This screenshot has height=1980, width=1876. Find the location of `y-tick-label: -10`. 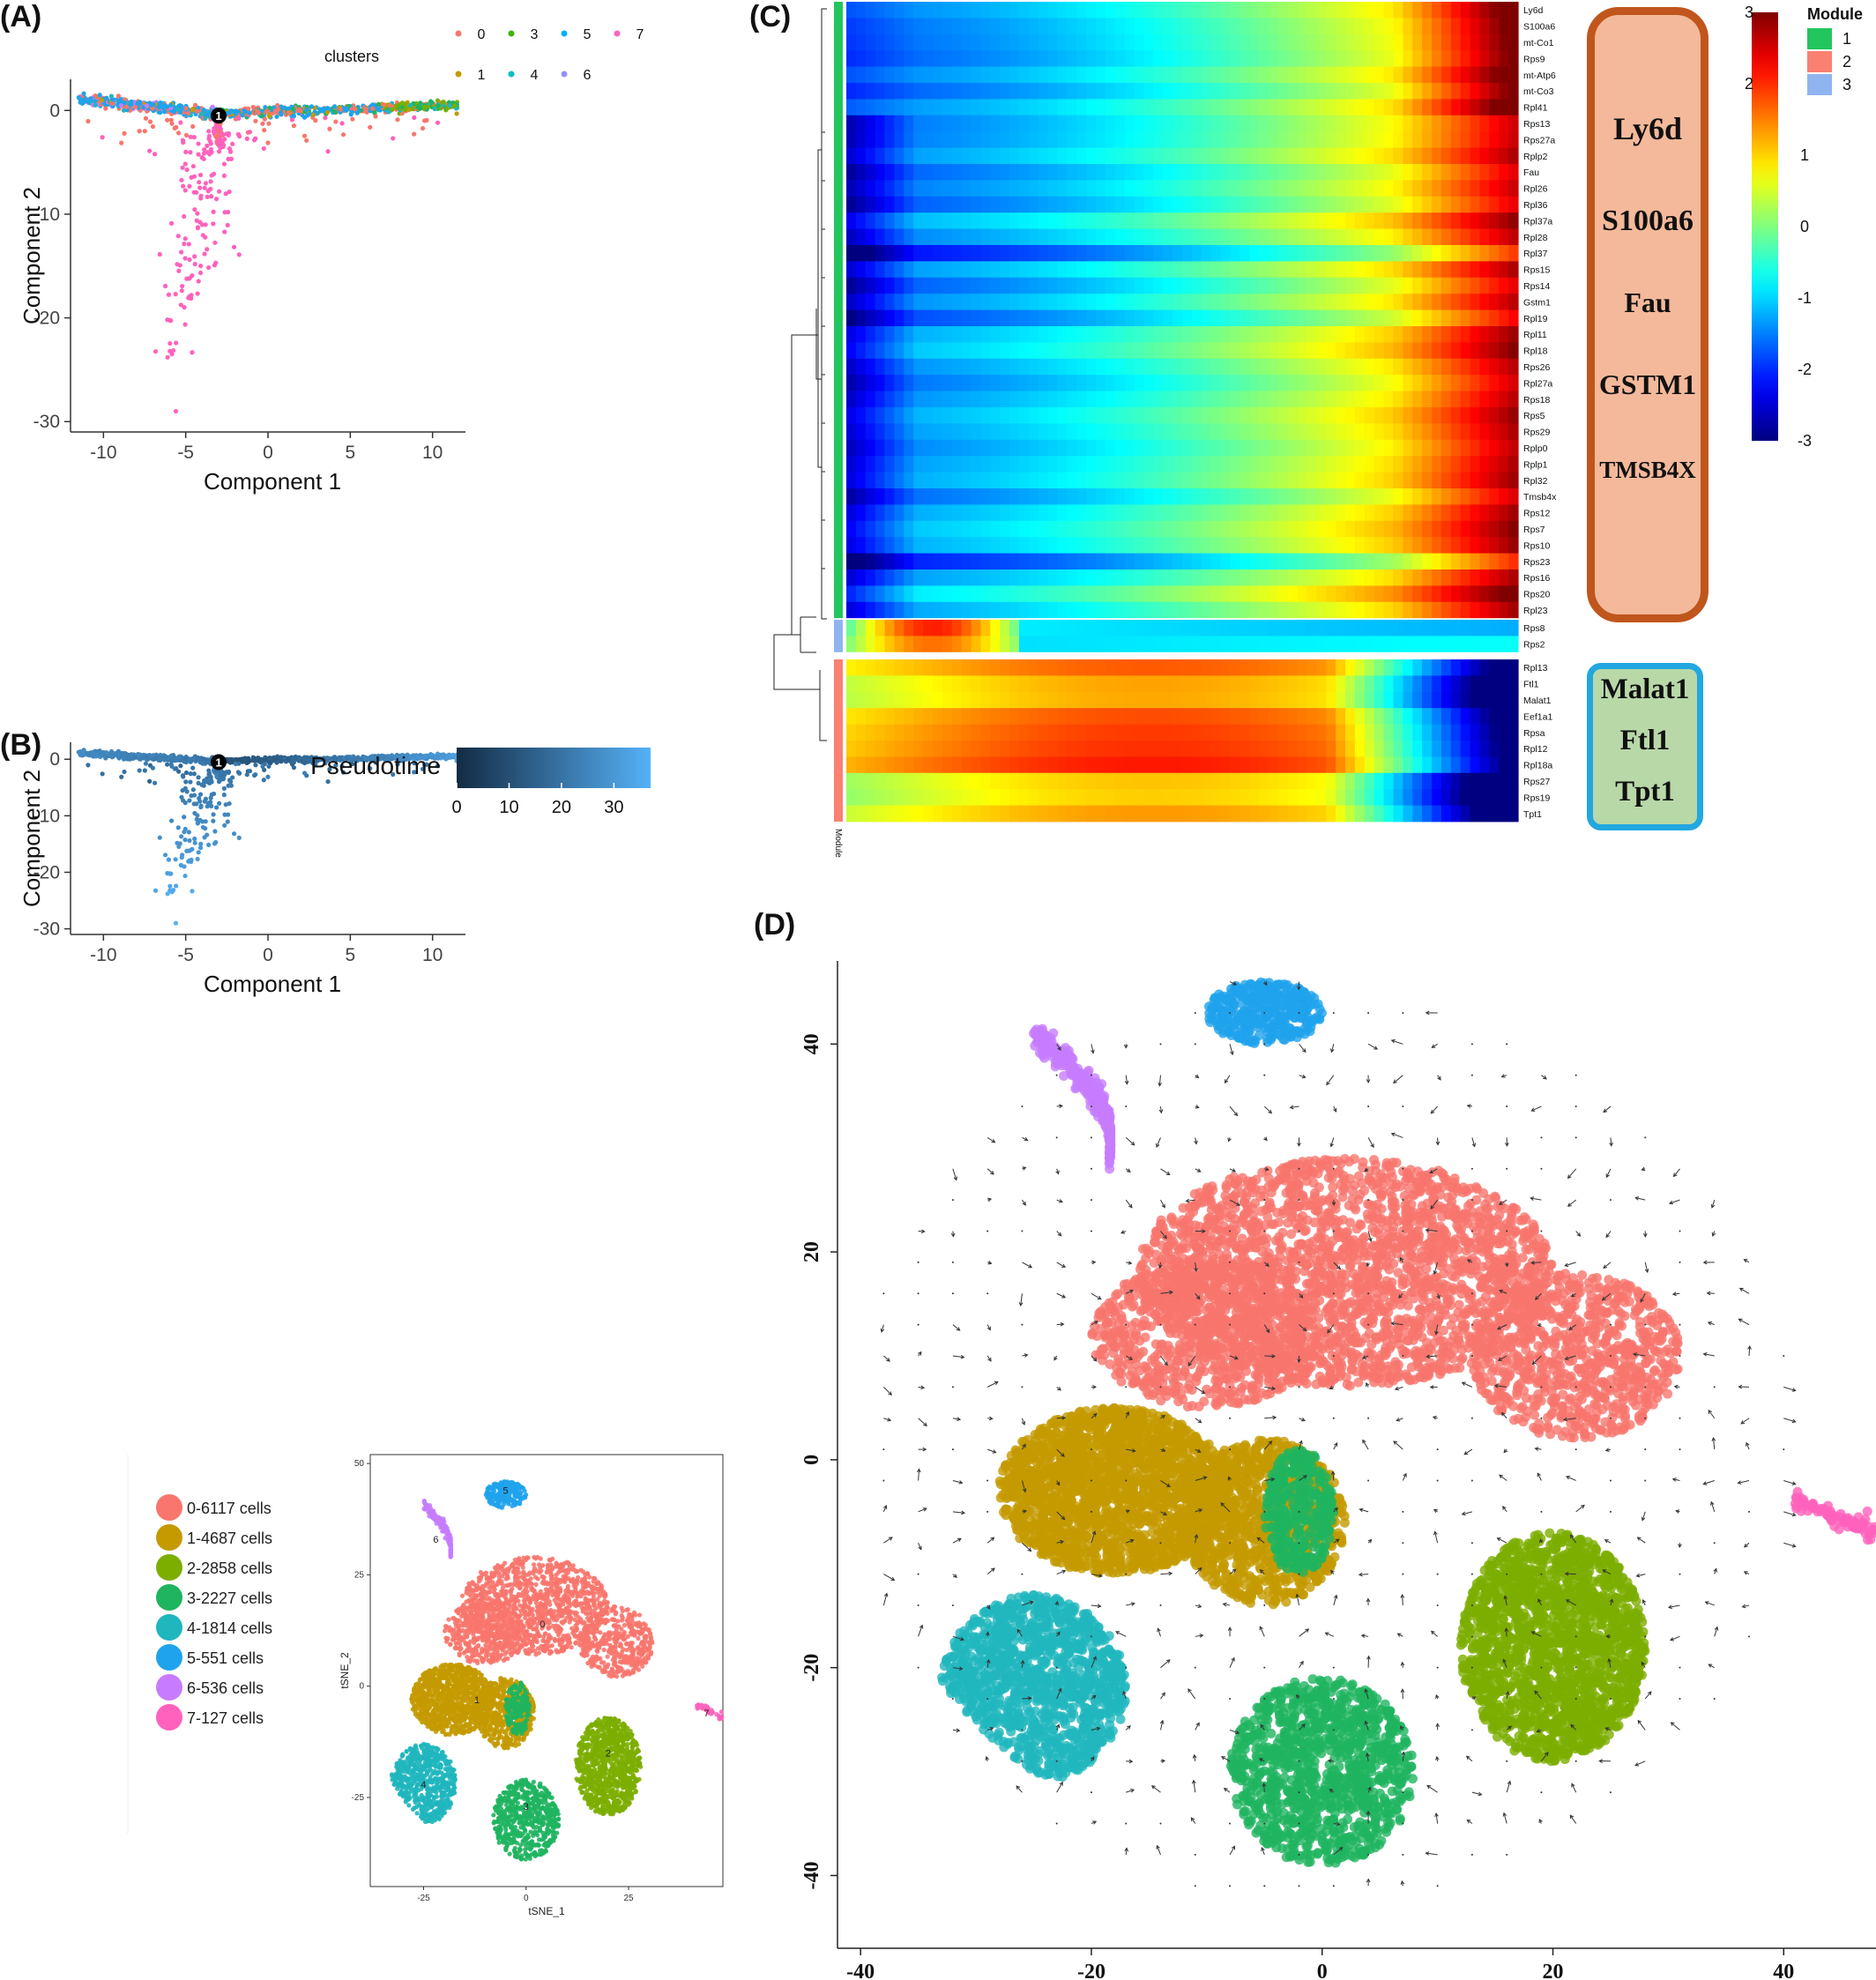

y-tick-label: -10 is located at coordinates (47, 215).